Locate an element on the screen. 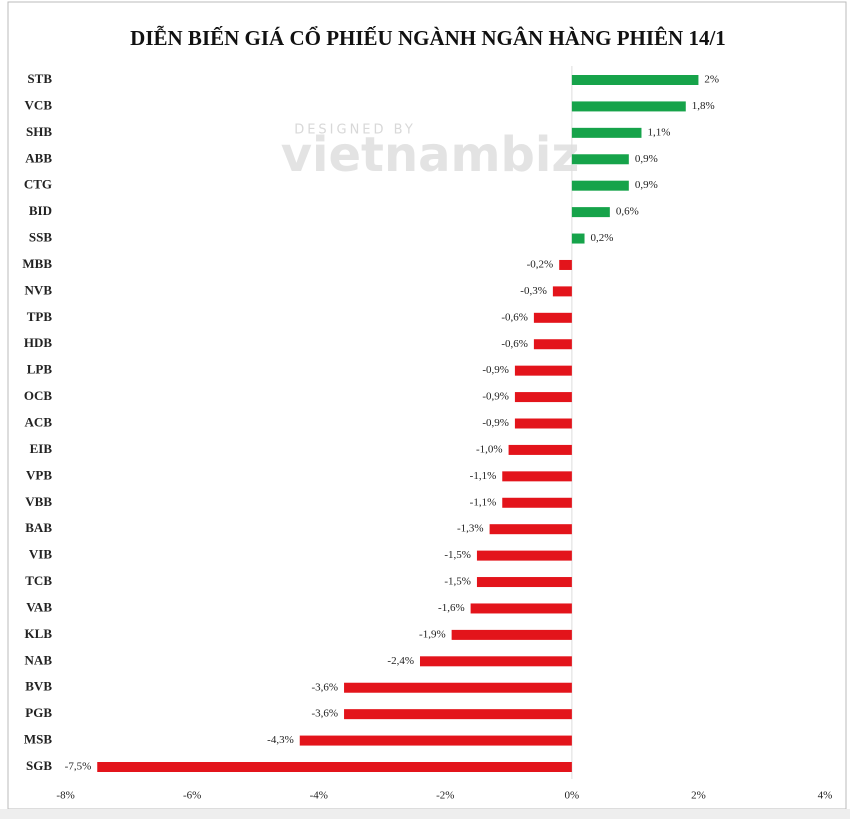 This screenshot has width=850, height=819. category-label: NVB is located at coordinates (39, 289).